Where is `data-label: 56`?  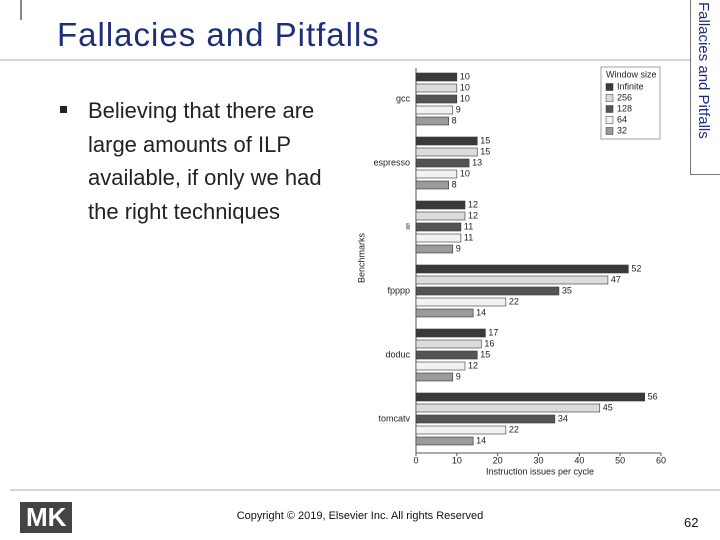
data-label: 56 is located at coordinates (653, 396).